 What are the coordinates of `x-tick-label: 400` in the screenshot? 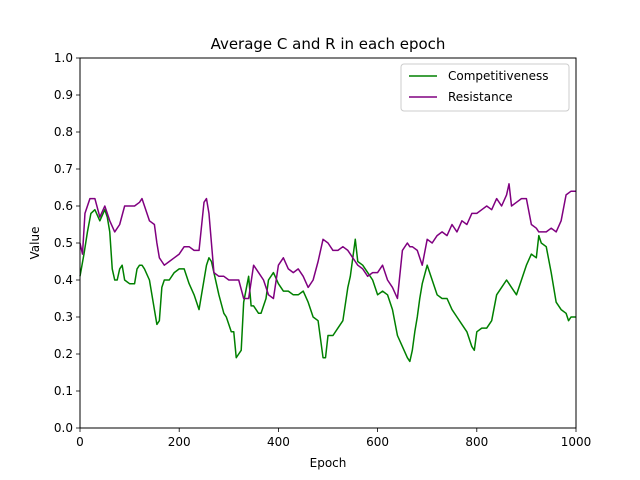 It's located at (278, 442).